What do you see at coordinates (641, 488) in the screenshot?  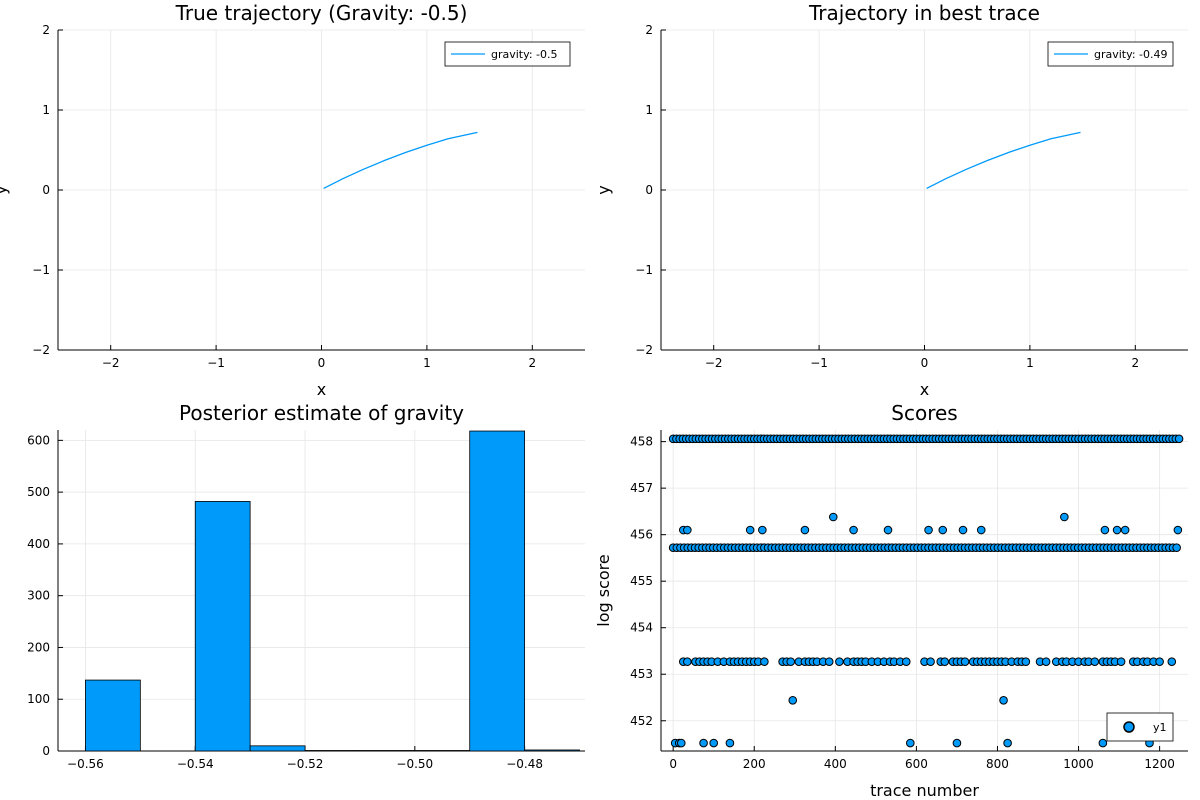 I see `y-tick-label: 457` at bounding box center [641, 488].